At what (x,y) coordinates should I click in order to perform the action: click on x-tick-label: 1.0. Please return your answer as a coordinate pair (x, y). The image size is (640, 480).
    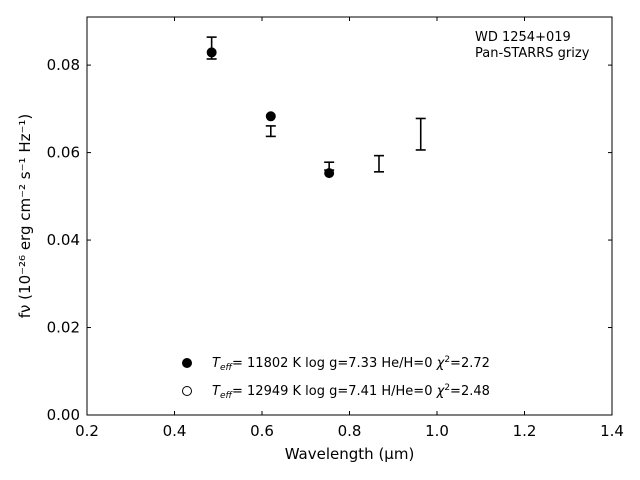
    Looking at the image, I should click on (437, 431).